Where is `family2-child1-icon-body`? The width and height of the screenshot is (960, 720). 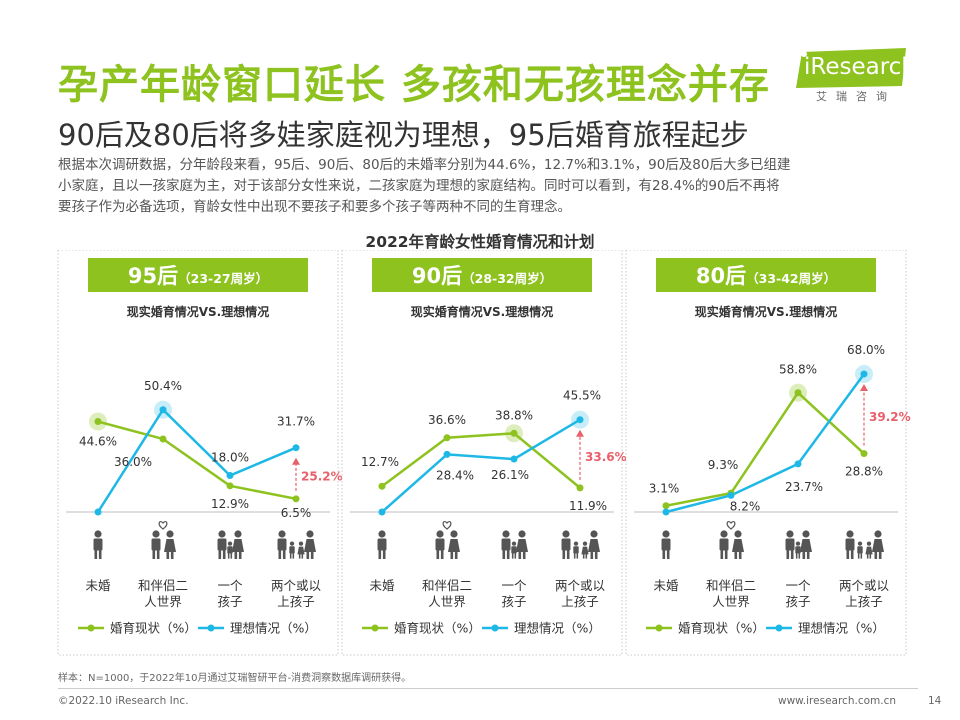
family2-child1-icon-body is located at coordinates (576, 550).